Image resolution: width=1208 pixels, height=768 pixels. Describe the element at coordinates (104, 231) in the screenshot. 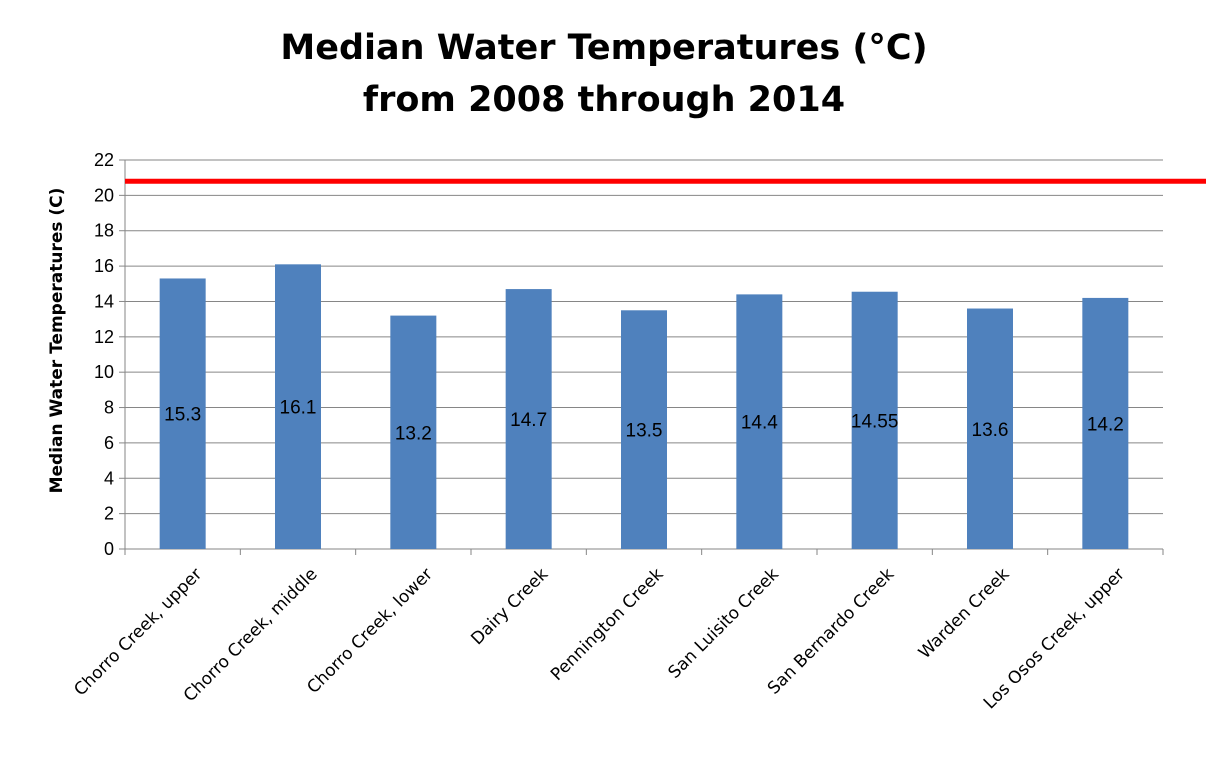

I see `y-tick-label: 18` at that location.